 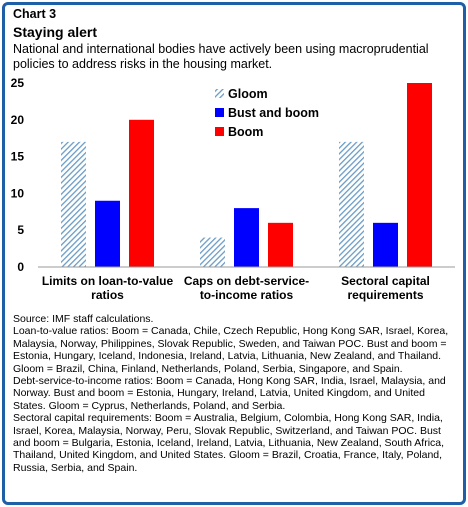 What do you see at coordinates (385, 288) in the screenshot?
I see `category-label: Sectoral capital requirements` at bounding box center [385, 288].